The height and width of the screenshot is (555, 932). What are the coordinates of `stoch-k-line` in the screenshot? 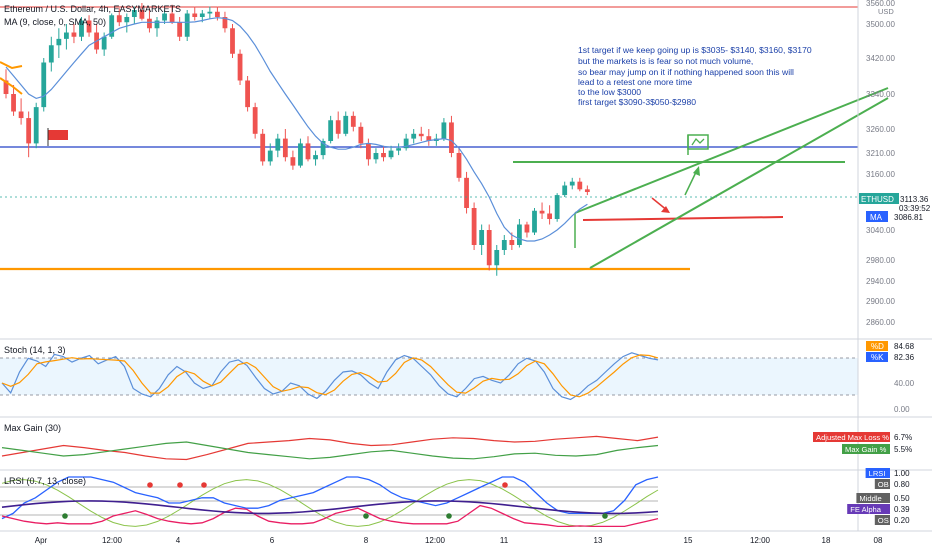 It's located at (330, 376).